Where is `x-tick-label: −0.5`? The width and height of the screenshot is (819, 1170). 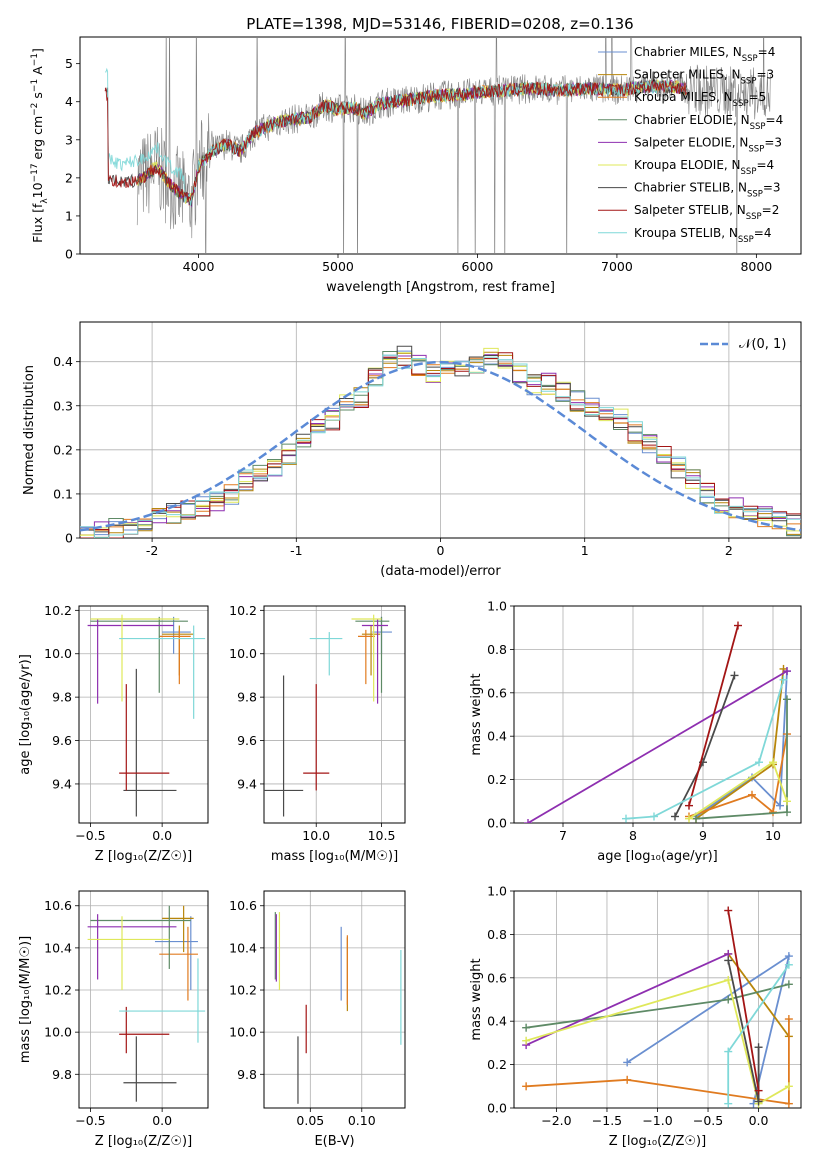 x-tick-label: −0.5 is located at coordinates (90, 835).